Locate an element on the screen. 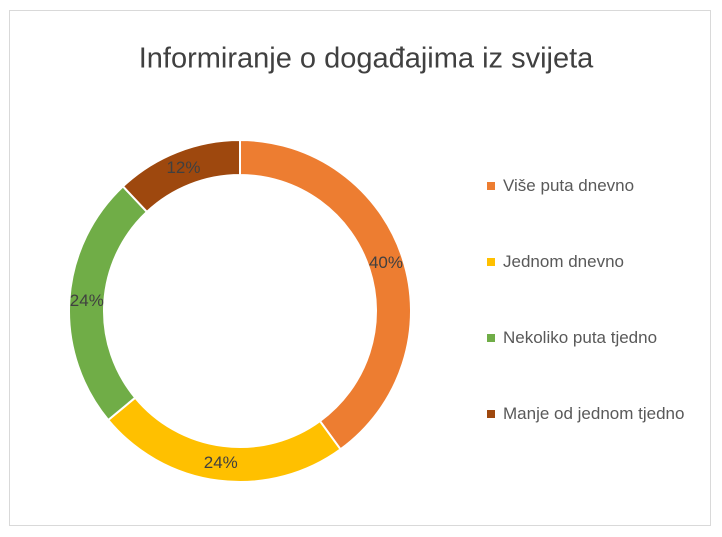  legend-item: Više puta dnevno is located at coordinates (597, 186).